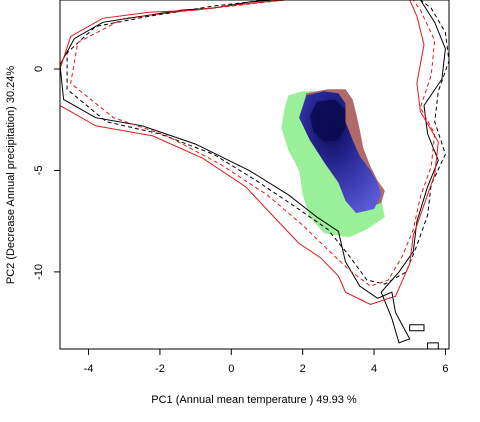 The width and height of the screenshot is (480, 422). I want to click on y-tick-label: -10, so click(39, 272).